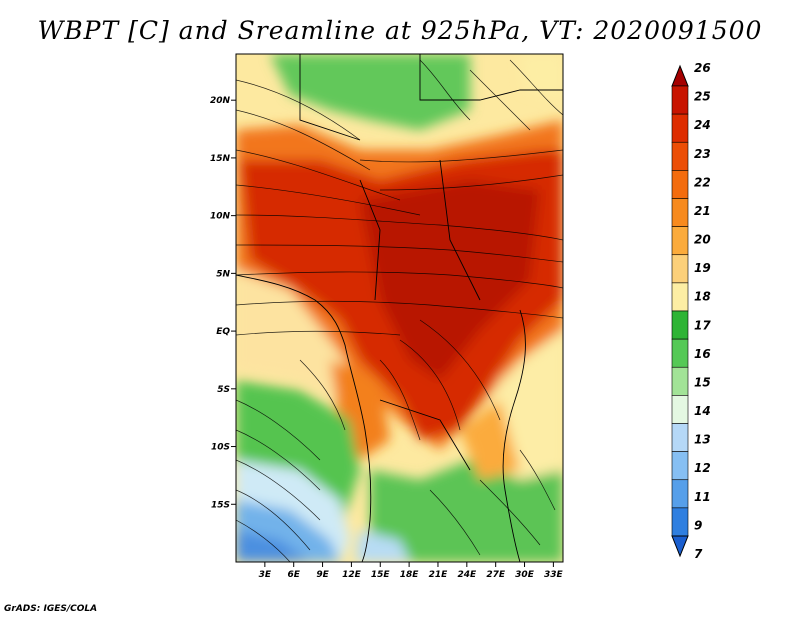  What do you see at coordinates (702, 354) in the screenshot?
I see `colorbar-label: 16` at bounding box center [702, 354].